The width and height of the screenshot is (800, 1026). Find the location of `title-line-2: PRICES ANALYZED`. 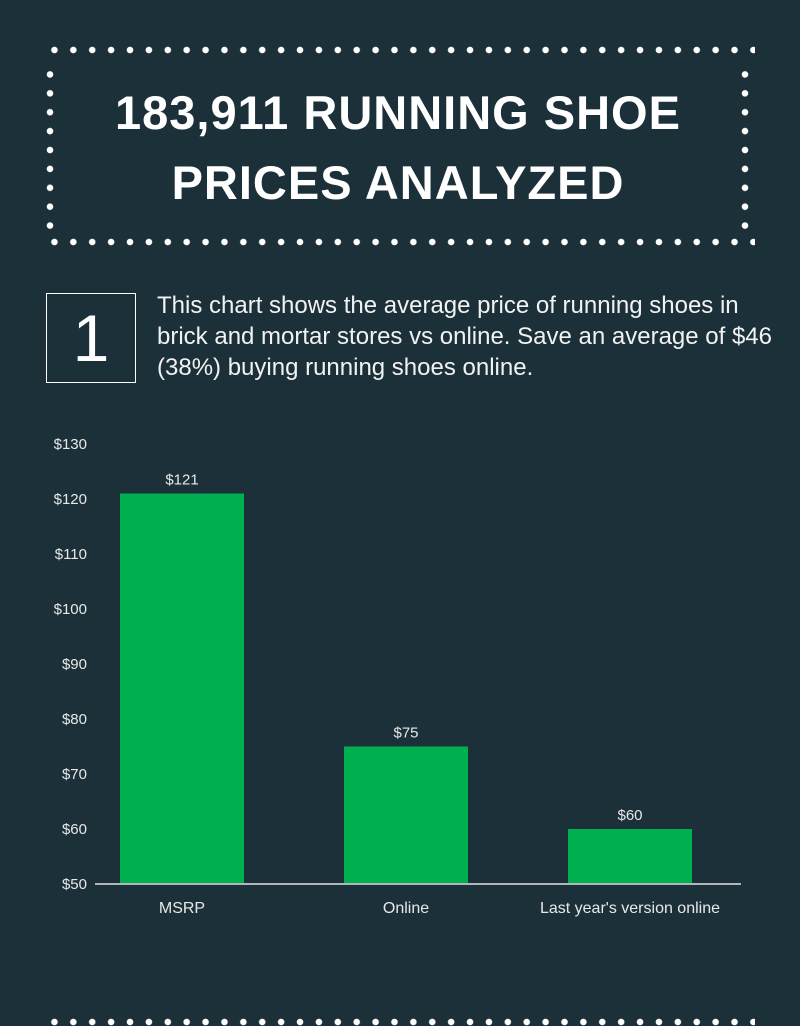

title-line-2: PRICES ANALYZED is located at coordinates (398, 182).